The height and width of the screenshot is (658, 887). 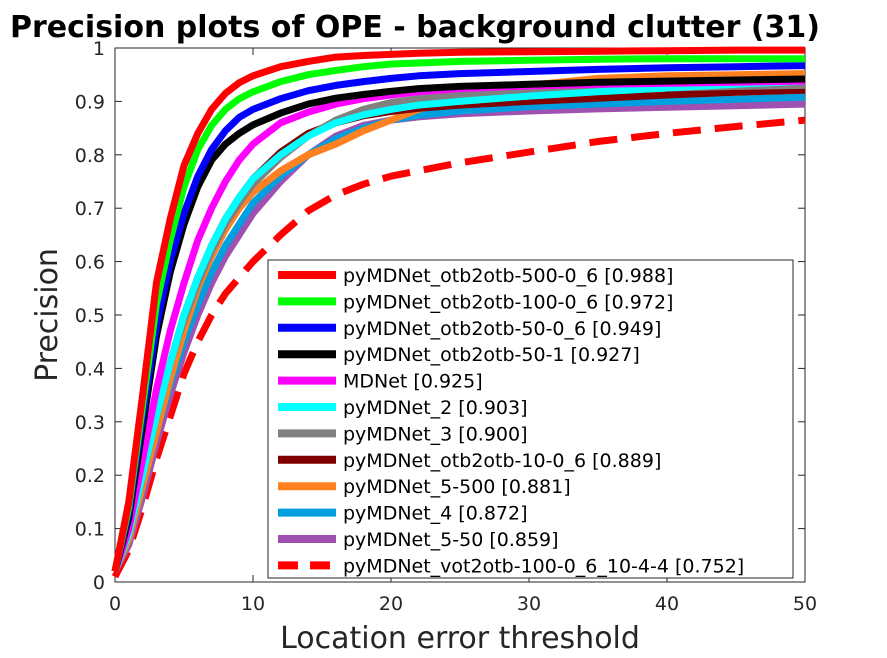 I want to click on legend-label: pyMDNet_otb2otb-500-0_6 [0.988], so click(x=508, y=276).